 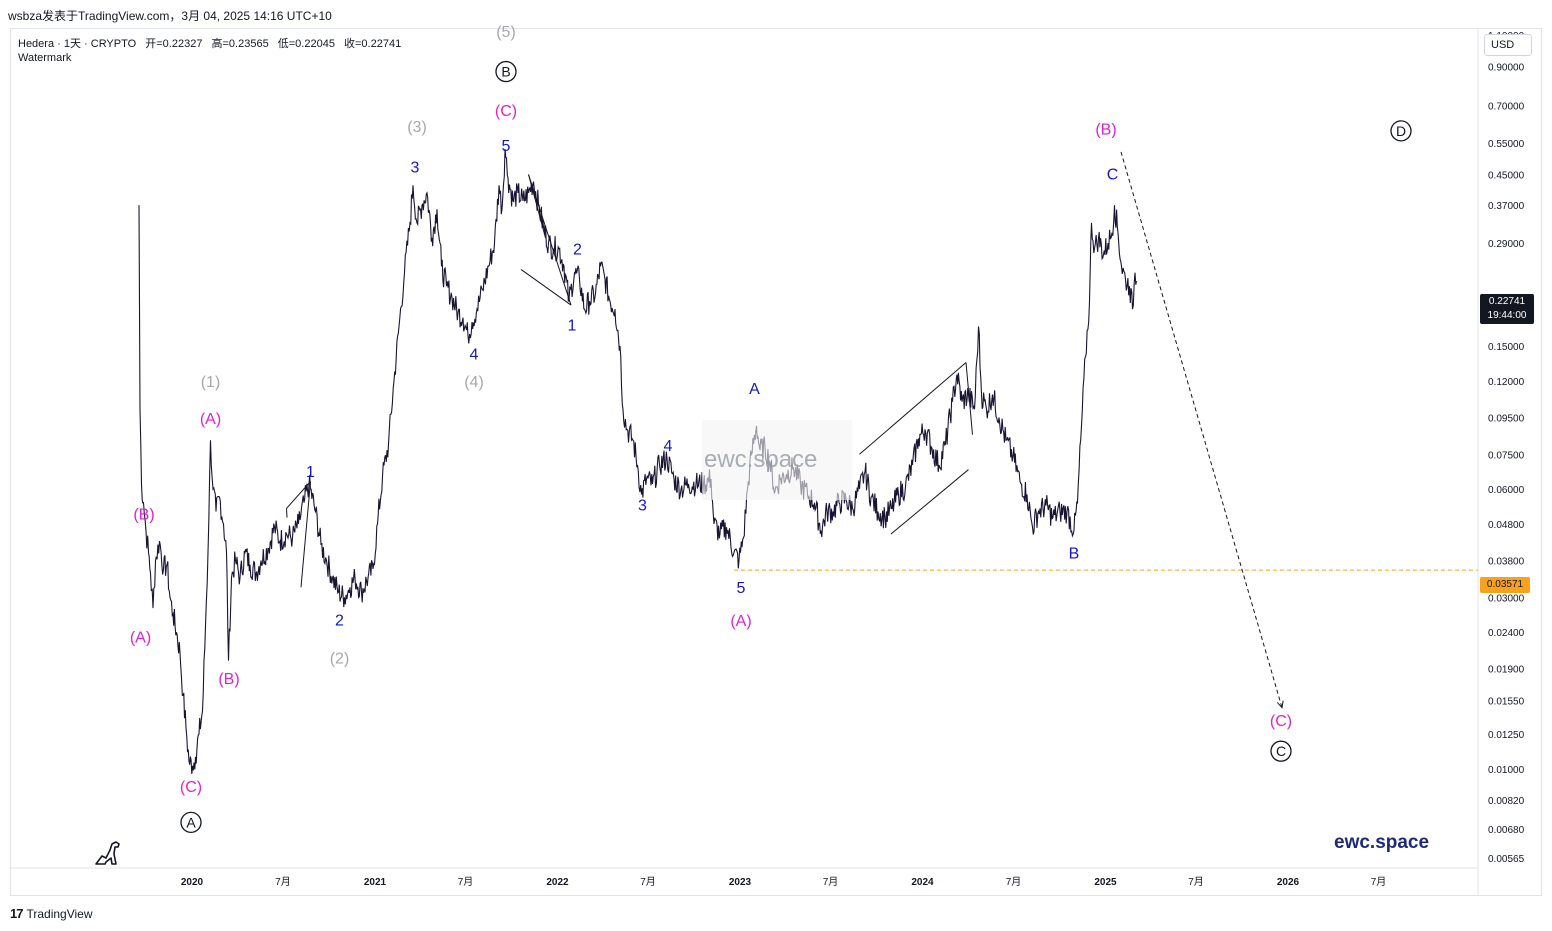 I want to click on y-tick-label: 0.90000, so click(x=1506, y=67).